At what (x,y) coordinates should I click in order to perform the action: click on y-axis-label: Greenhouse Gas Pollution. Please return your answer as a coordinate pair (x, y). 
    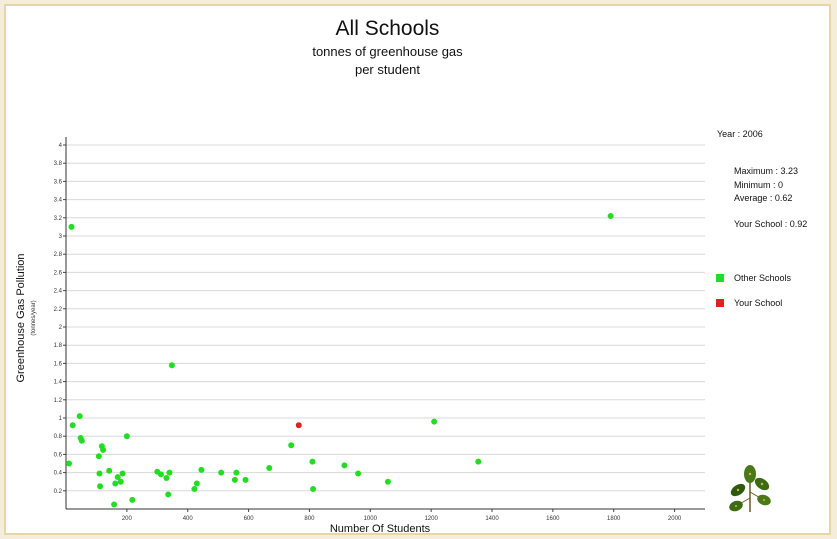
    Looking at the image, I should click on (21, 318).